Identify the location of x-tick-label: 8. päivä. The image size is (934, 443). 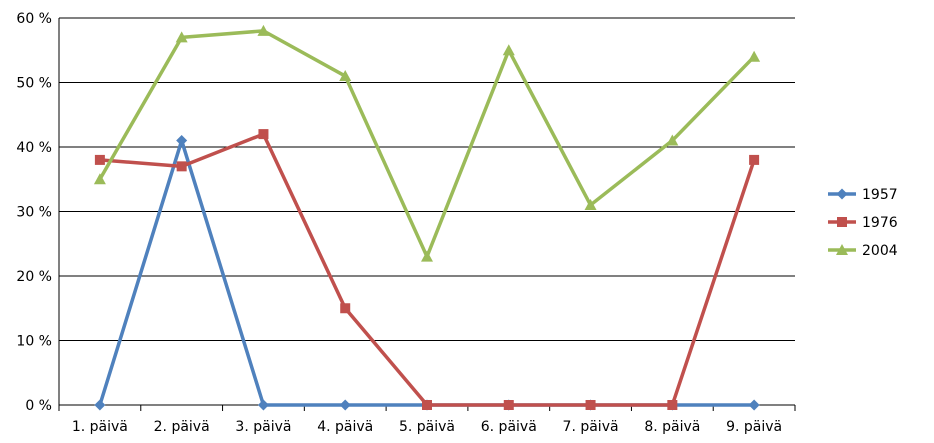
(672, 427).